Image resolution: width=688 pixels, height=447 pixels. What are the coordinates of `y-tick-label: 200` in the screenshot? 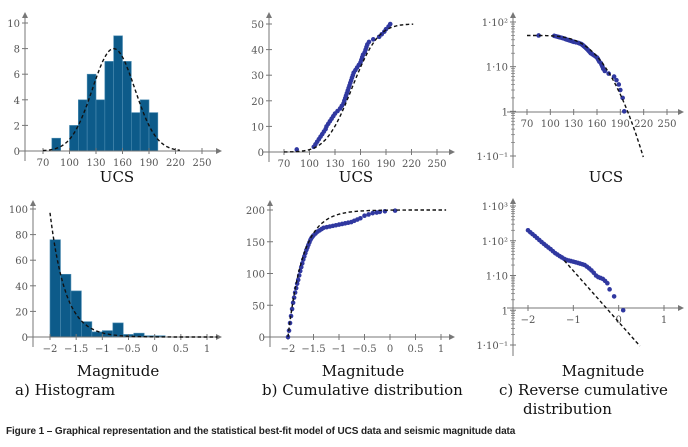 It's located at (255, 211).